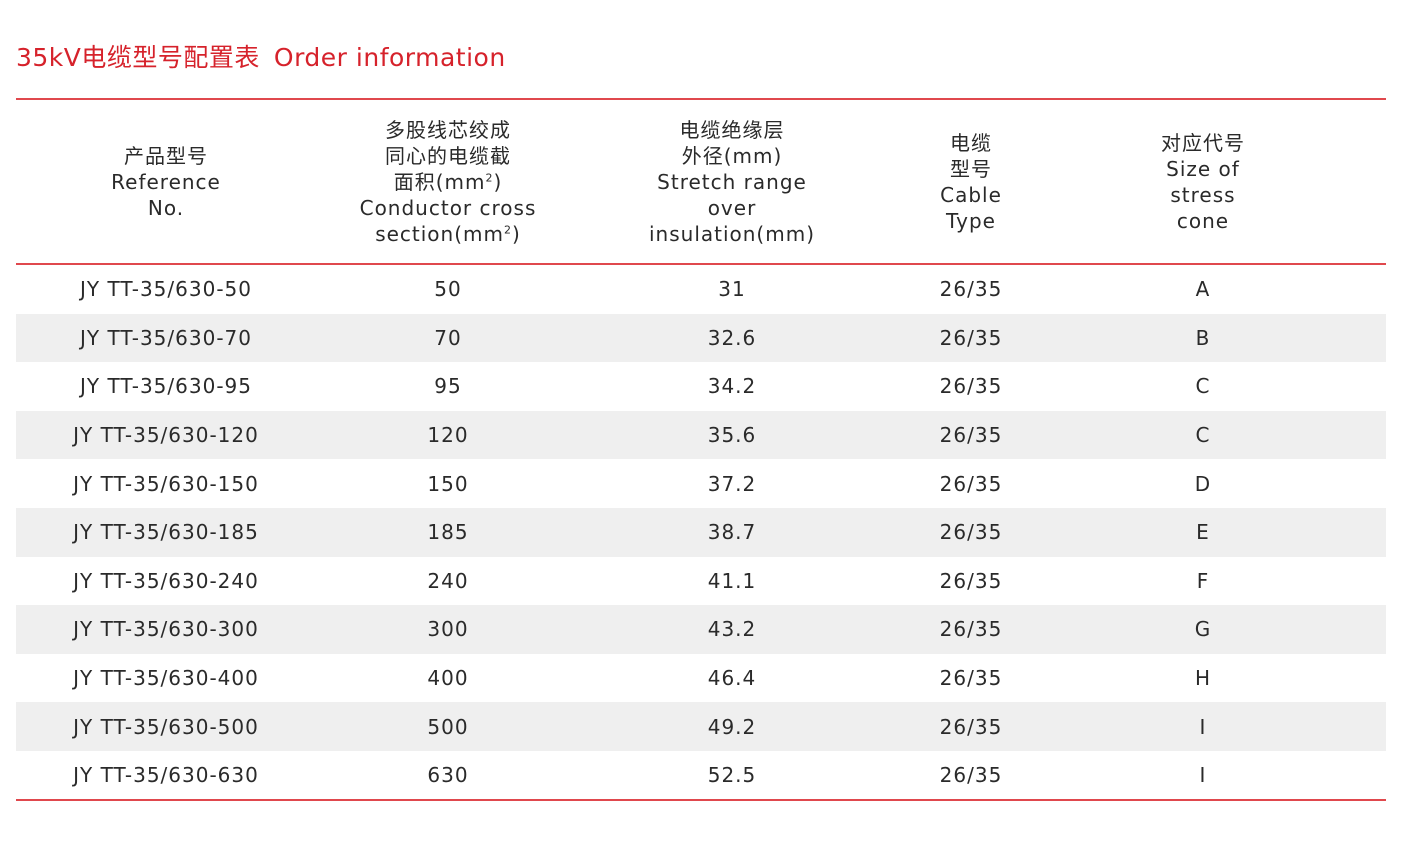 The width and height of the screenshot is (1404, 856). Describe the element at coordinates (448, 337) in the screenshot. I see `cell-section: 70` at that location.